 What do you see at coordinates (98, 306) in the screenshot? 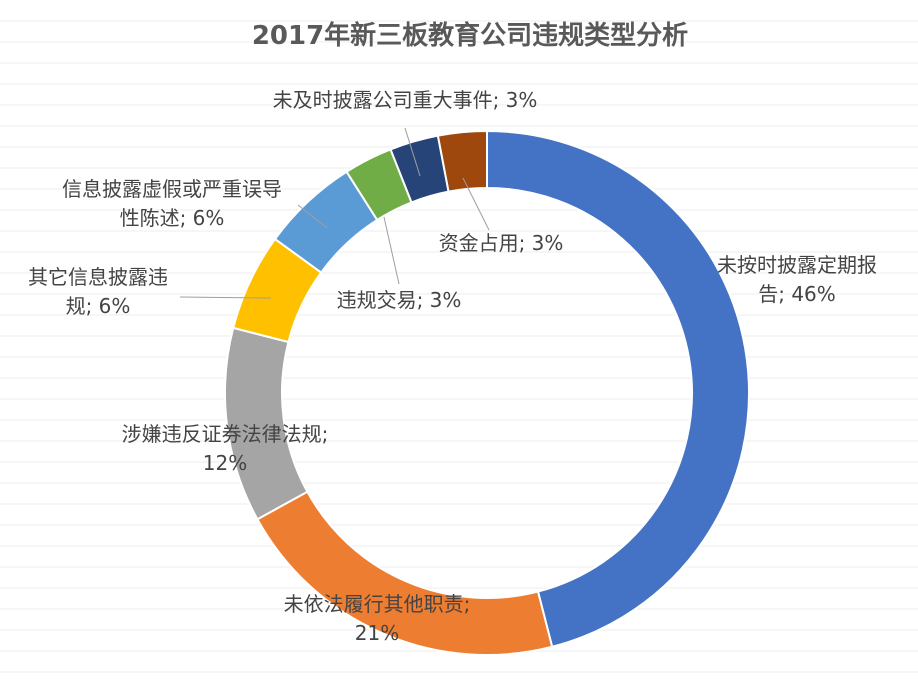
I see `data-label-3-line-1: 规; 6%` at bounding box center [98, 306].